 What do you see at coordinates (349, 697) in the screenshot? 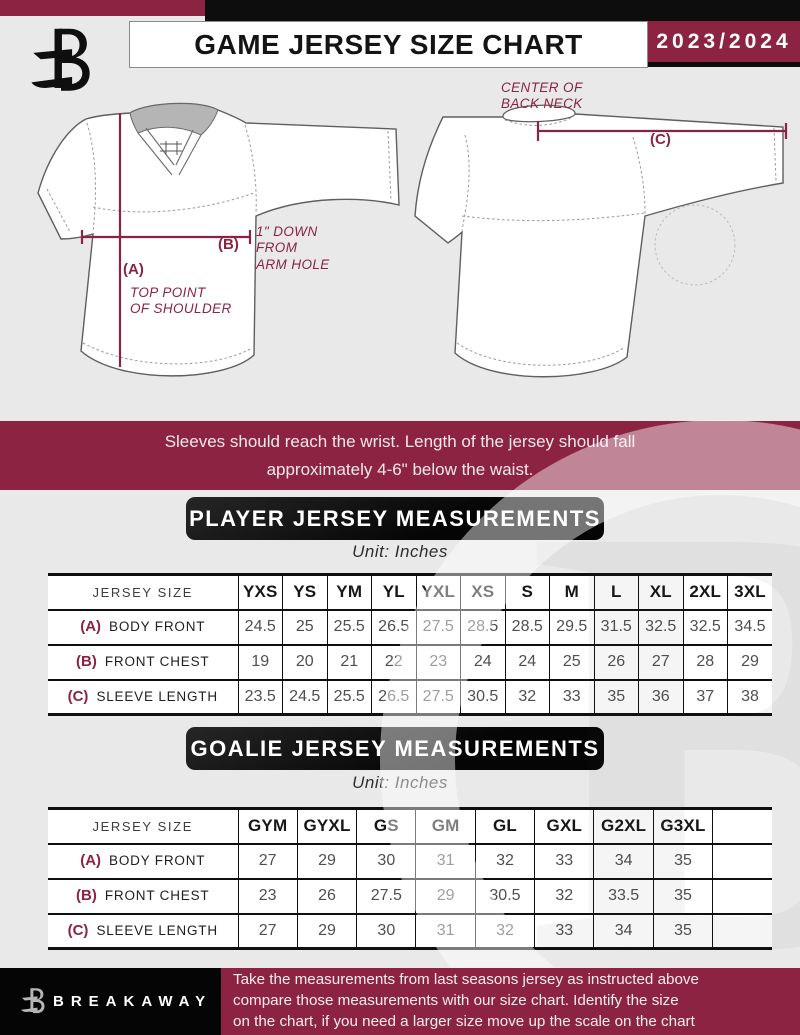
I see `measurement-value-cell: 25.5` at bounding box center [349, 697].